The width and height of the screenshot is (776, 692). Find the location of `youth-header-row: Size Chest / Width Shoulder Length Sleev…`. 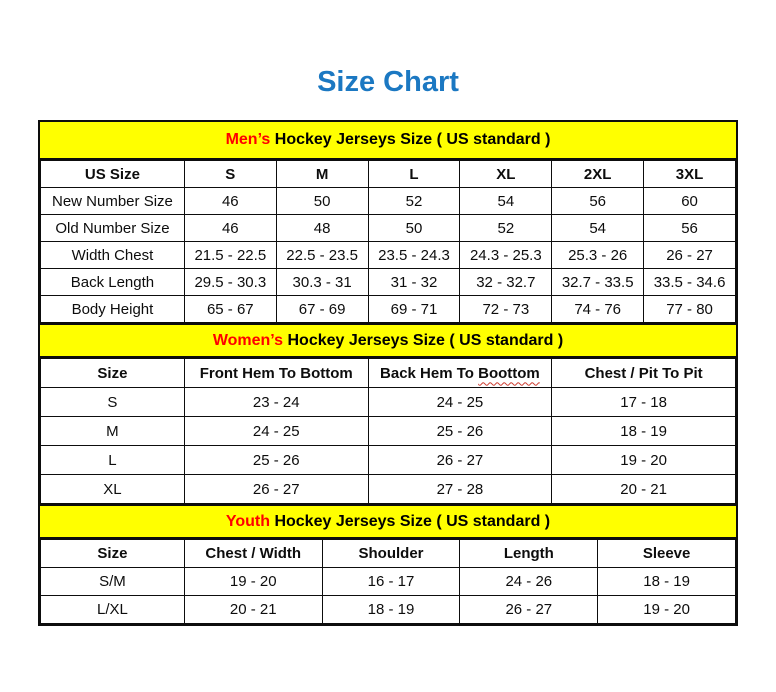

youth-header-row: Size Chest / Width Shoulder Length Sleev… is located at coordinates (388, 553).